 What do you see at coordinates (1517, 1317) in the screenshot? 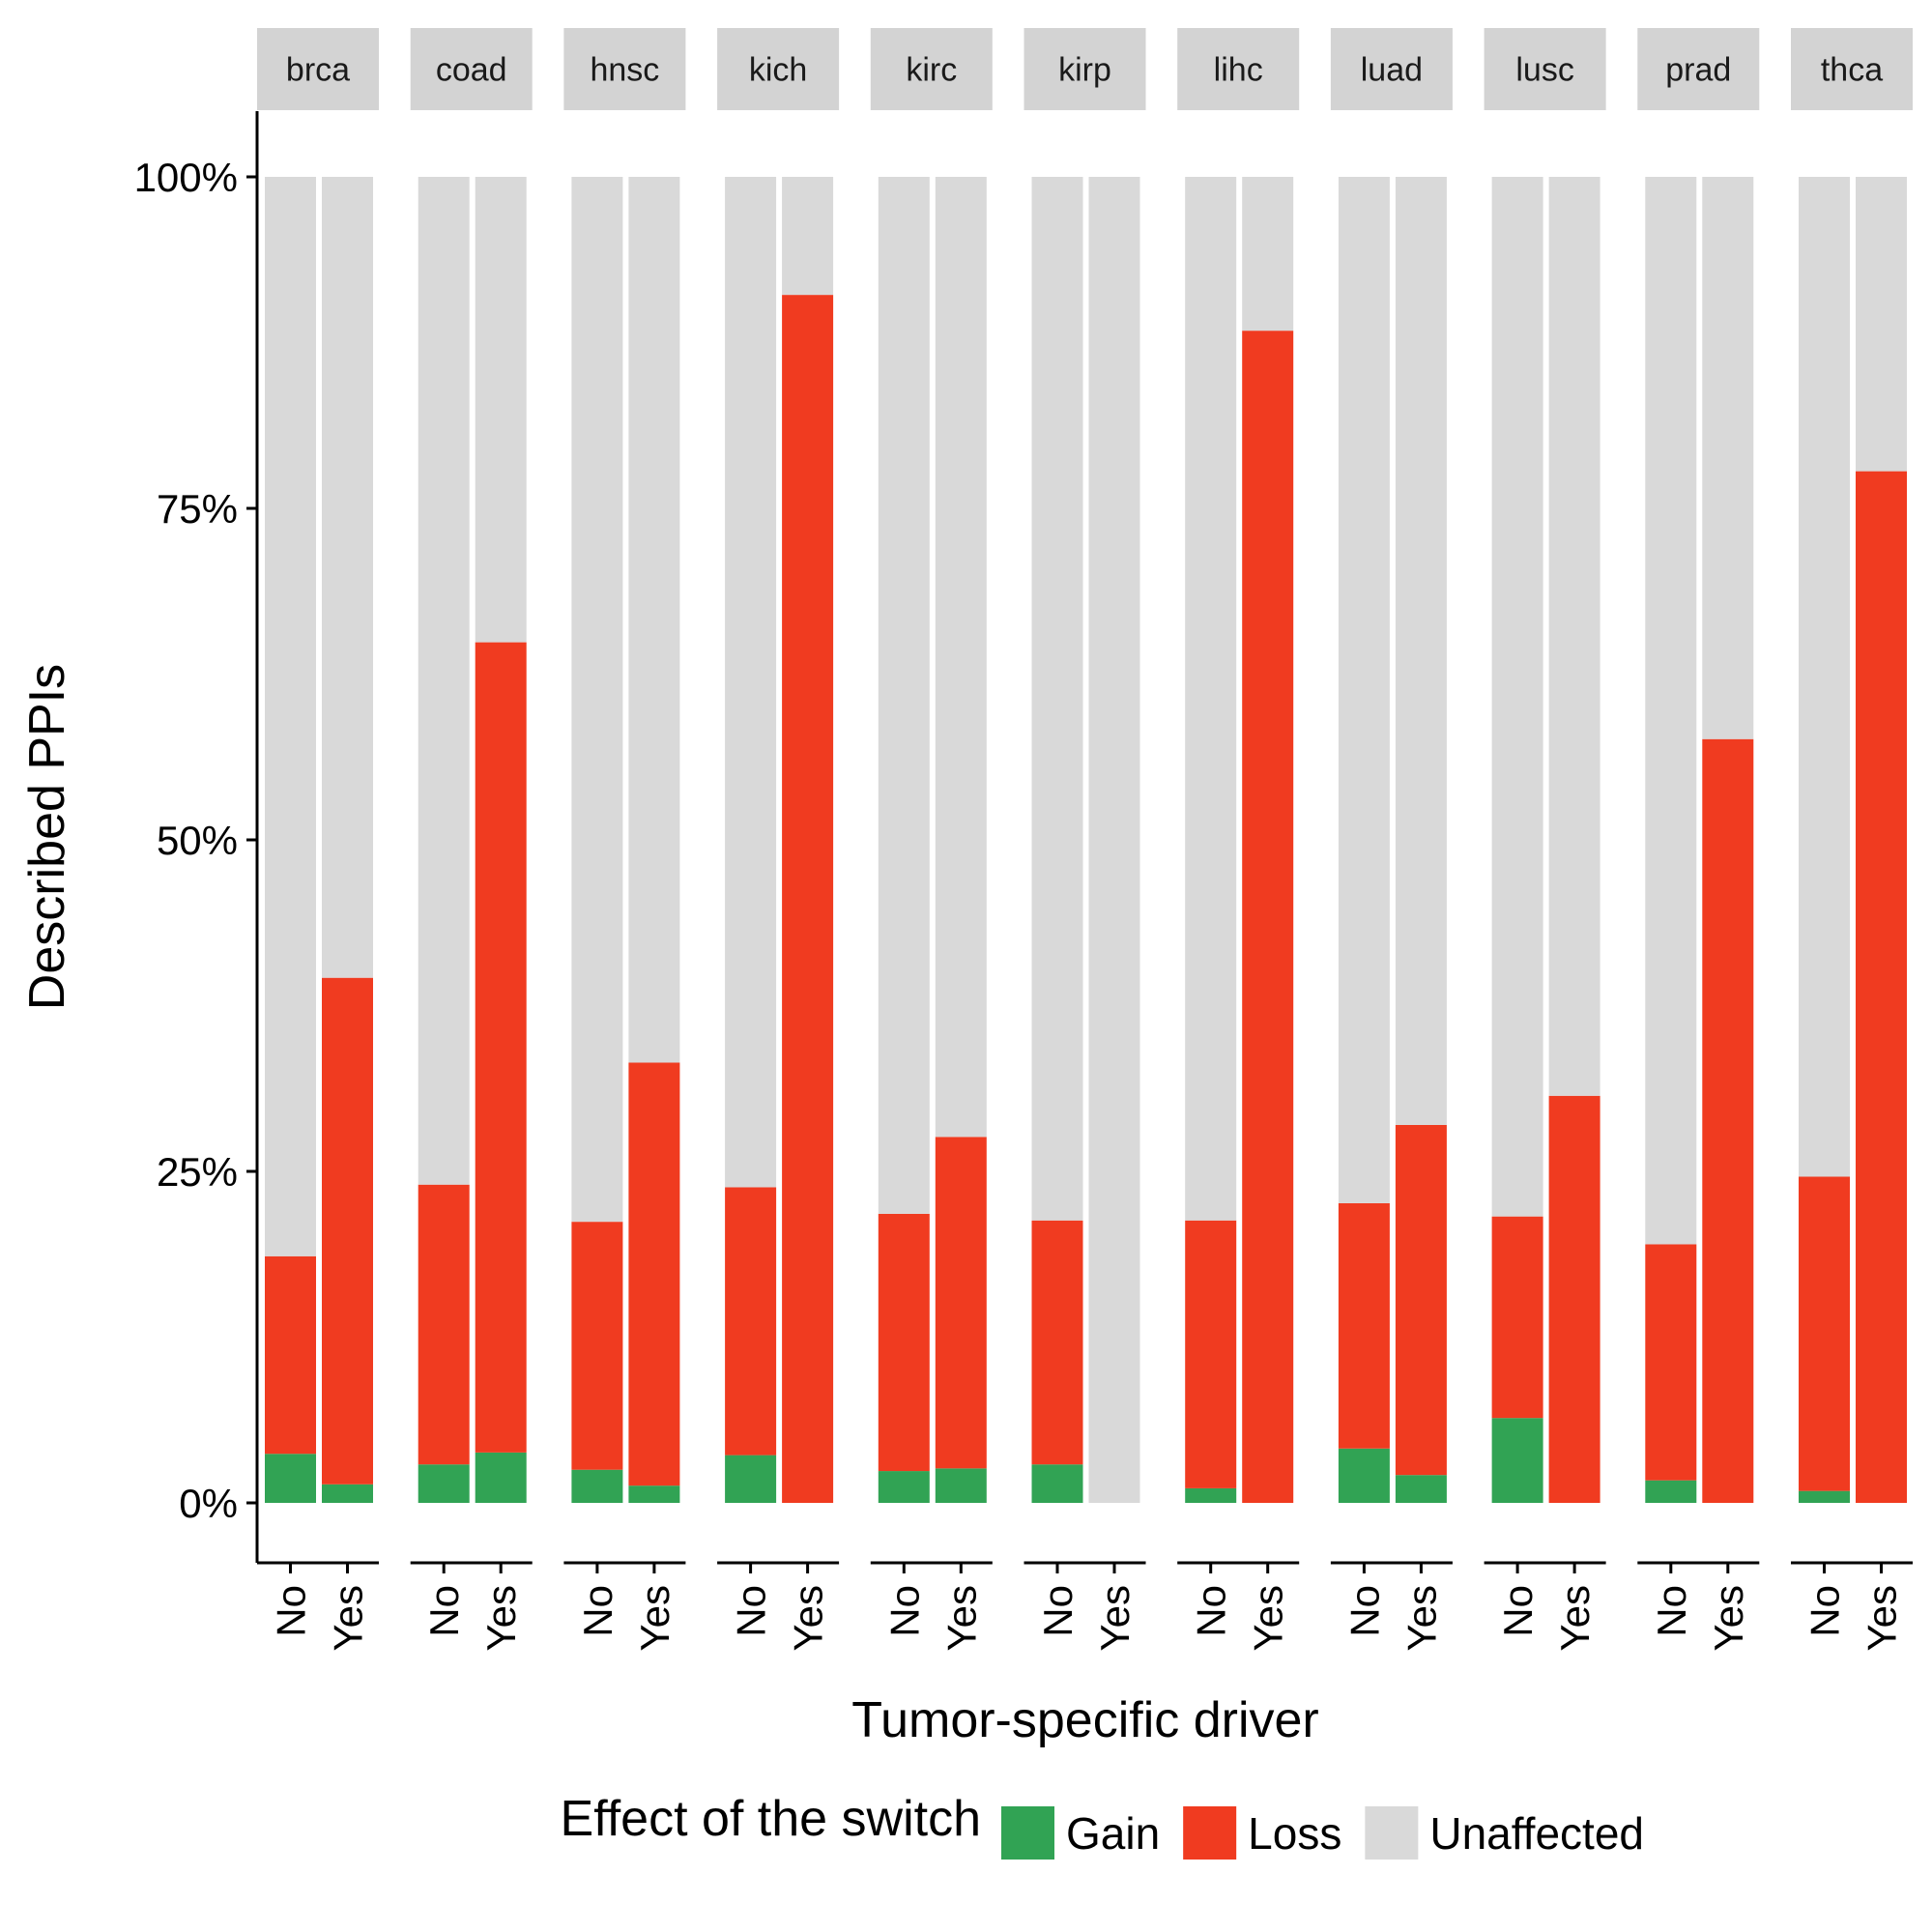
I see `bar-lusc-no-loss` at bounding box center [1517, 1317].